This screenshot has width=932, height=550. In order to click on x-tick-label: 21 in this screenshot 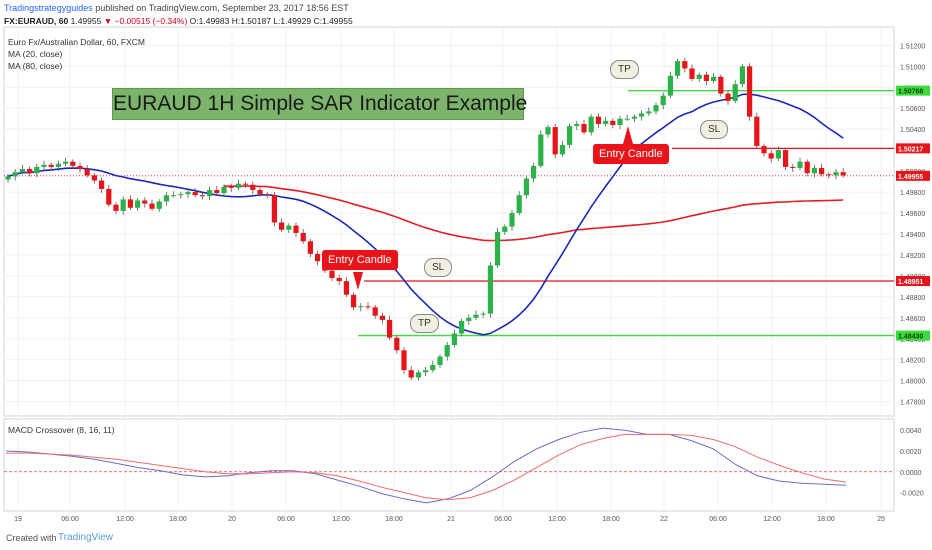, I will do `click(451, 519)`.